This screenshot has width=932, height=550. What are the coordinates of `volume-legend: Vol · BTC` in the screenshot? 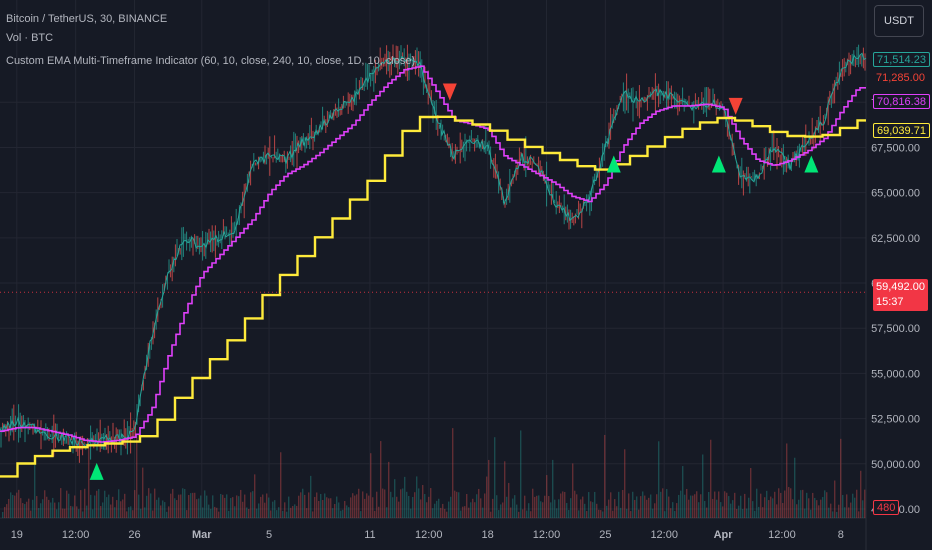 It's located at (30, 38).